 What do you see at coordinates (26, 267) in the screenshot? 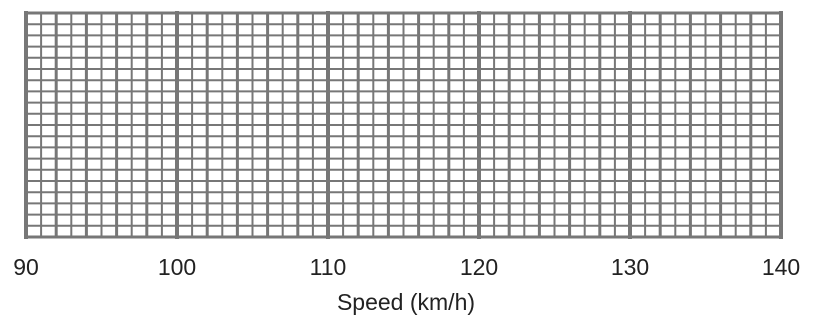
I see `x-tick-label: 90` at bounding box center [26, 267].